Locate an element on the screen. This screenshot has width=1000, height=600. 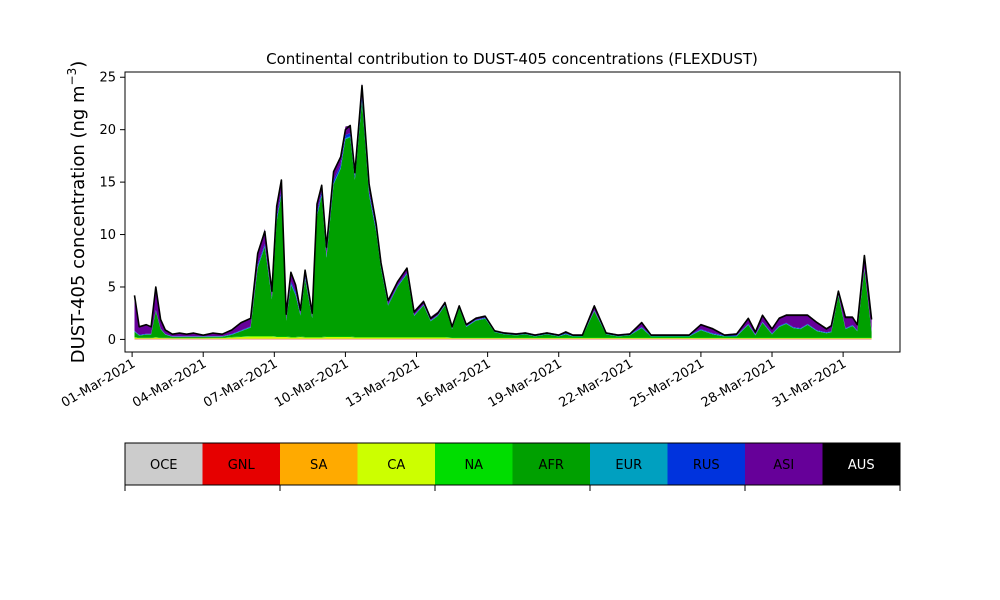
legend-swatch-rus is located at coordinates (706, 464).